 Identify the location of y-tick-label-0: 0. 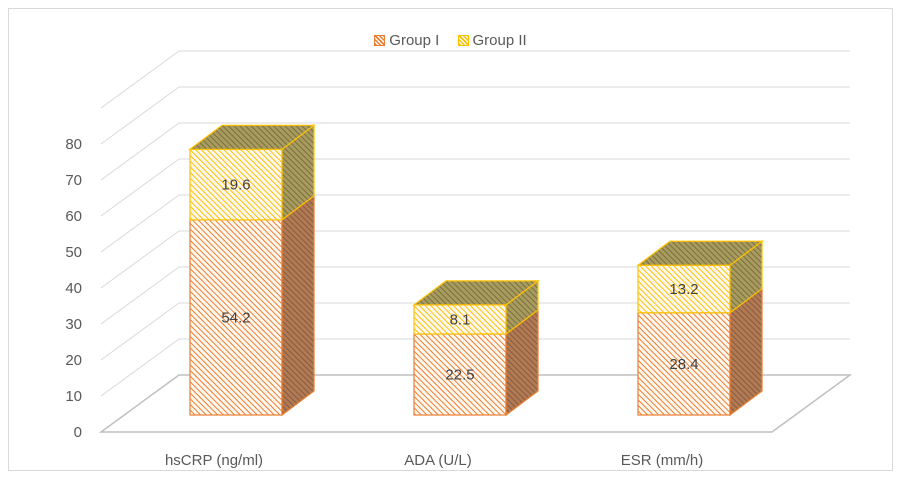
(78, 432).